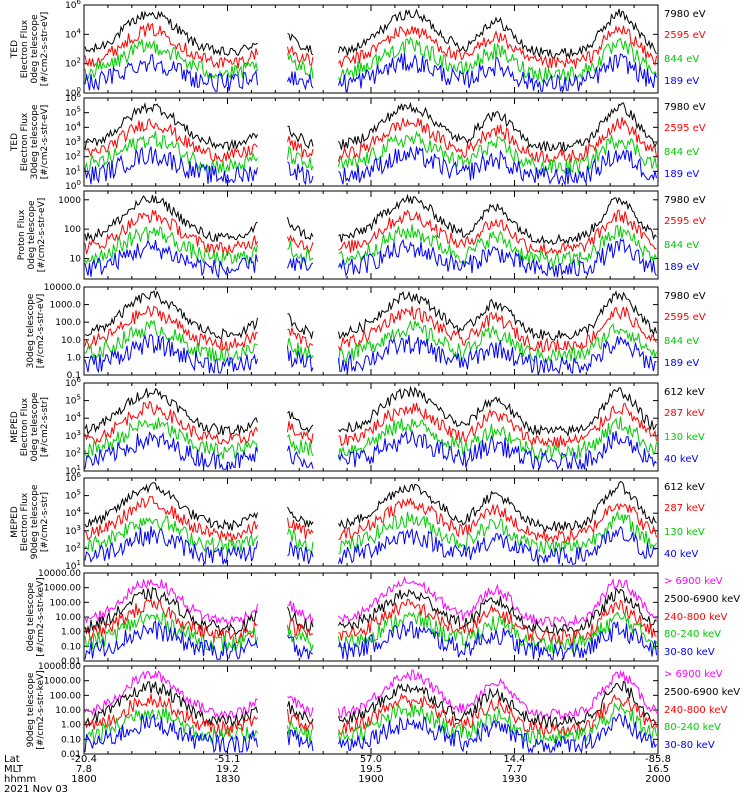 The image size is (750, 804). What do you see at coordinates (702, 692) in the screenshot?
I see `legend-2500-6900-kev: 2500-6900 keV` at bounding box center [702, 692].